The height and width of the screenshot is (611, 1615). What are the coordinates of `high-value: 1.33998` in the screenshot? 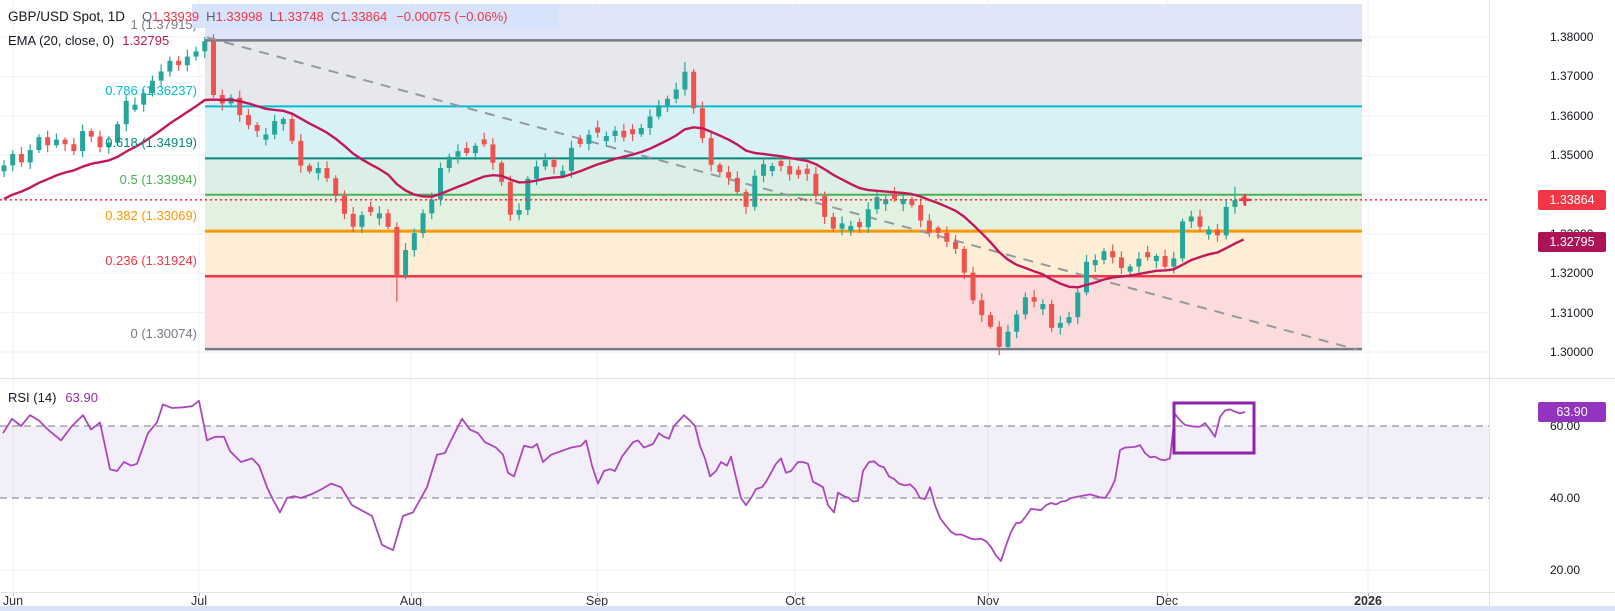 It's located at (239, 16).